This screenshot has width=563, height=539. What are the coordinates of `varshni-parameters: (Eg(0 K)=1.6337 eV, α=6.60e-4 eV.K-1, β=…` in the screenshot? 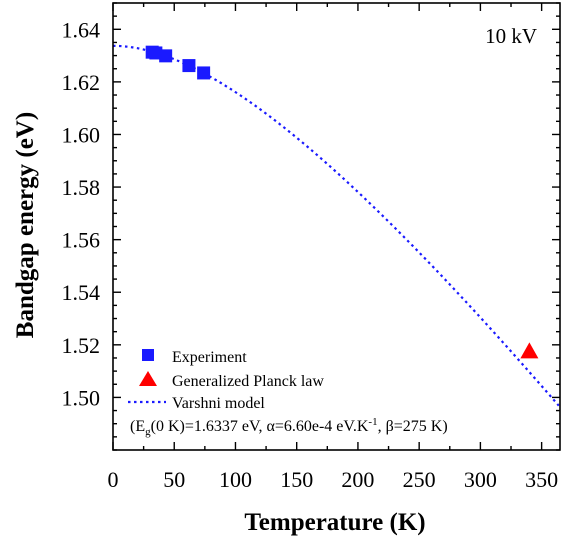 It's located at (289, 427).